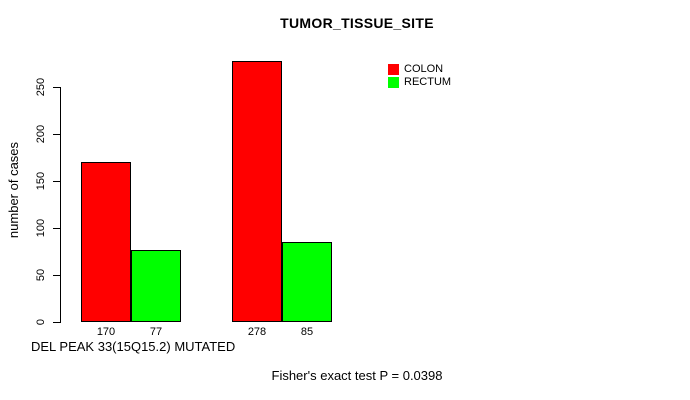 This screenshot has width=690, height=400. I want to click on legend-item-colon: COLON, so click(419, 69).